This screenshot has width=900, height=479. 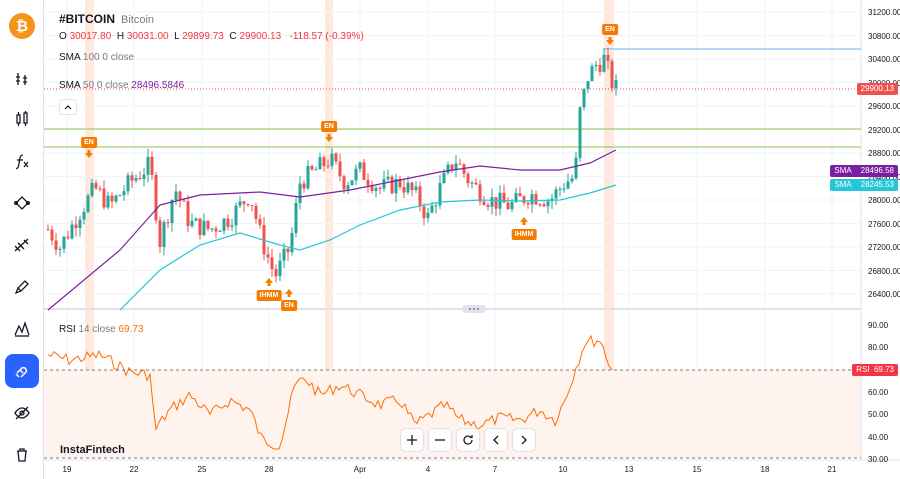 I want to click on rsi-axis-label: 40.00, so click(x=878, y=437).